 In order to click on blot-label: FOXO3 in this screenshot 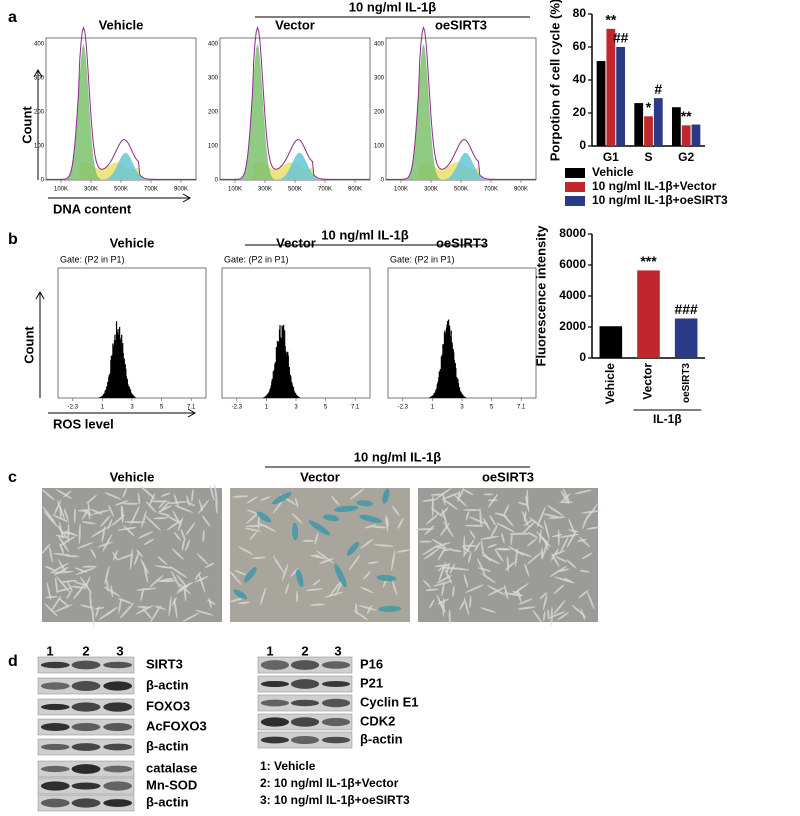, I will do `click(168, 705)`.